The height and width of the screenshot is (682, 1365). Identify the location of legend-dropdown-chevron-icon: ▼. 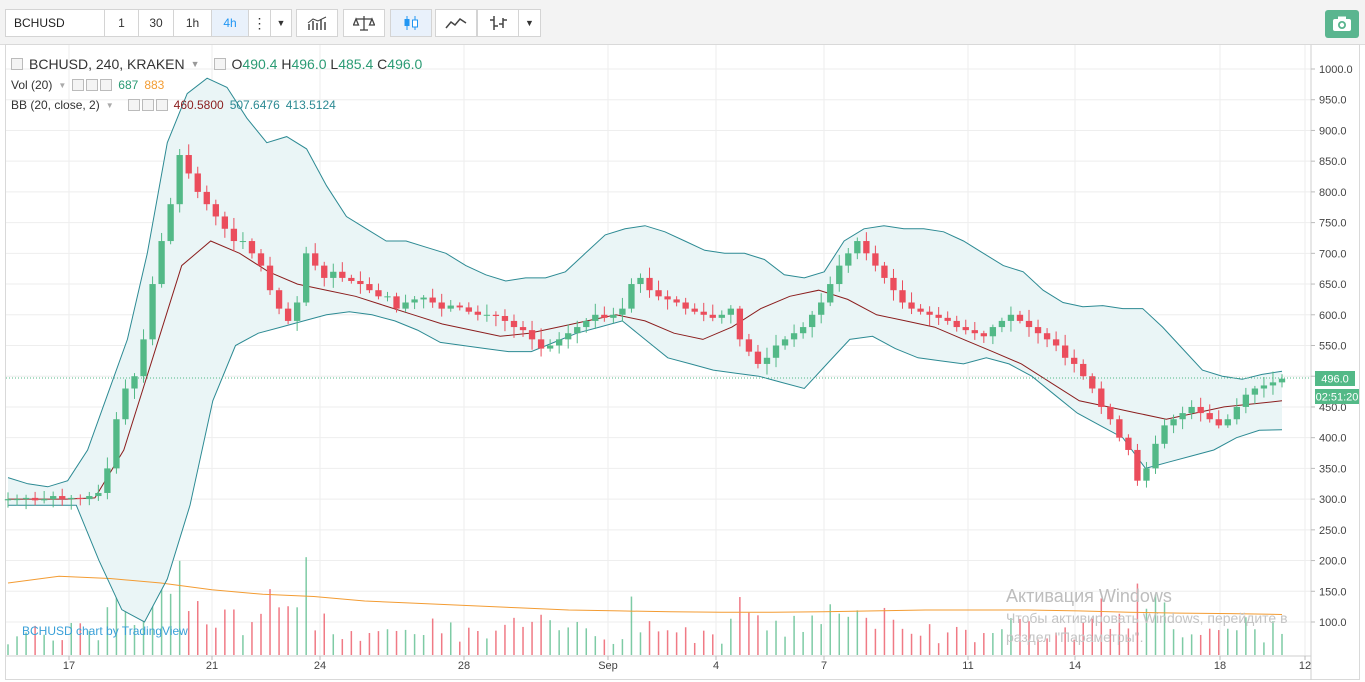
(195, 64).